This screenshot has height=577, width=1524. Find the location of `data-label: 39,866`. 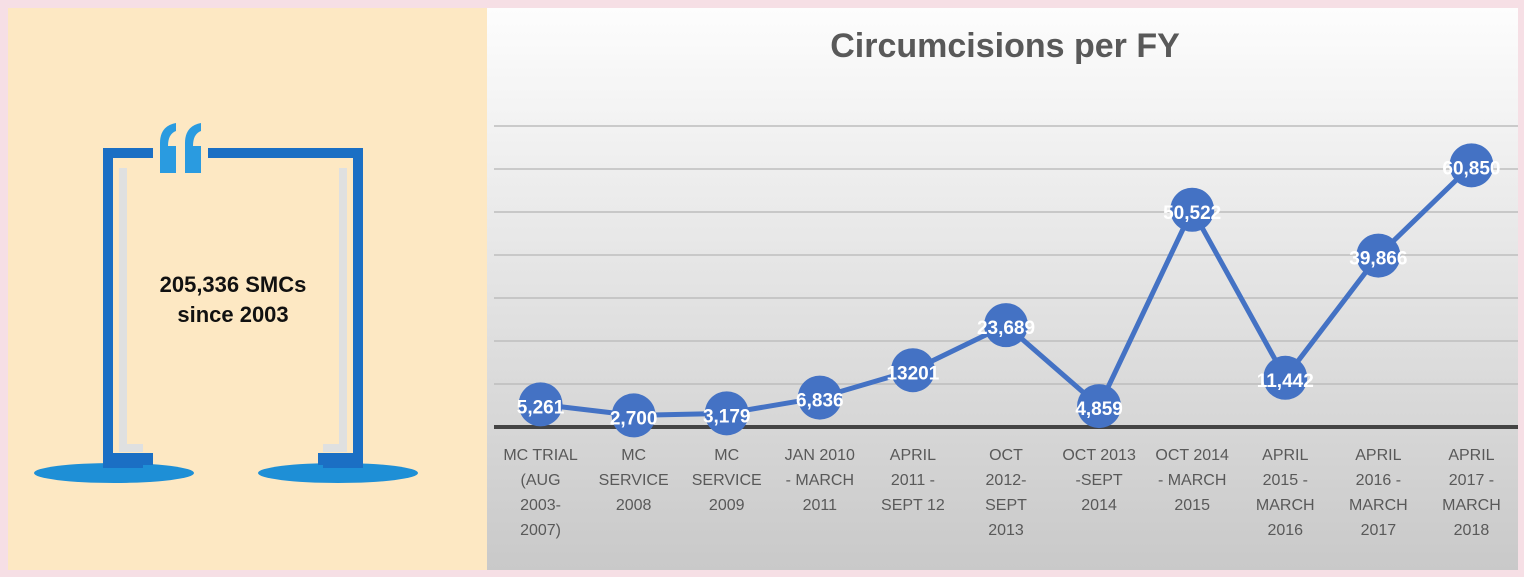

data-label: 39,866 is located at coordinates (1378, 259).